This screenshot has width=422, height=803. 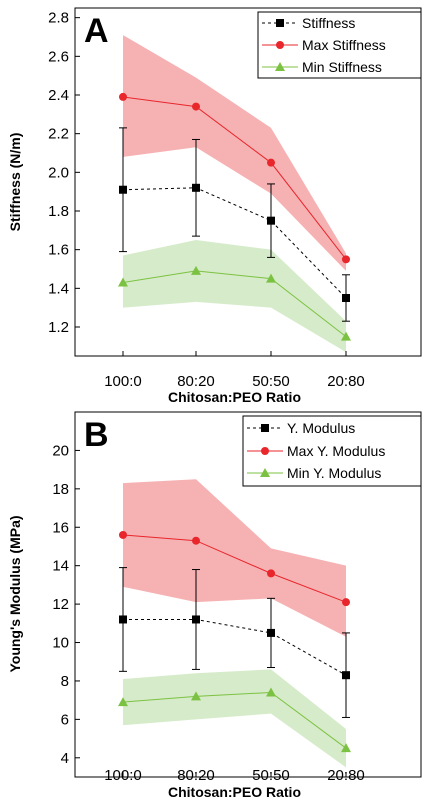 What do you see at coordinates (342, 67) in the screenshot?
I see `legend-label: Min Stiffness` at bounding box center [342, 67].